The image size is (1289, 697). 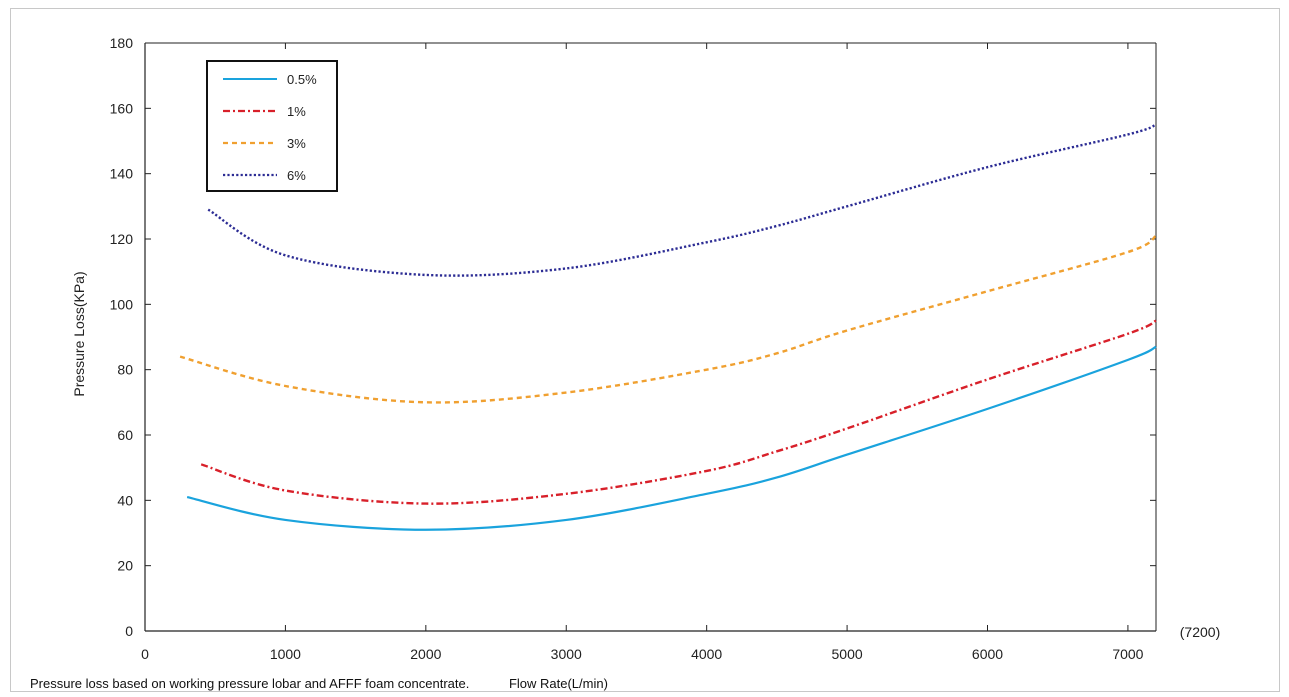 I want to click on x-tick-label: 2000, so click(x=425, y=654).